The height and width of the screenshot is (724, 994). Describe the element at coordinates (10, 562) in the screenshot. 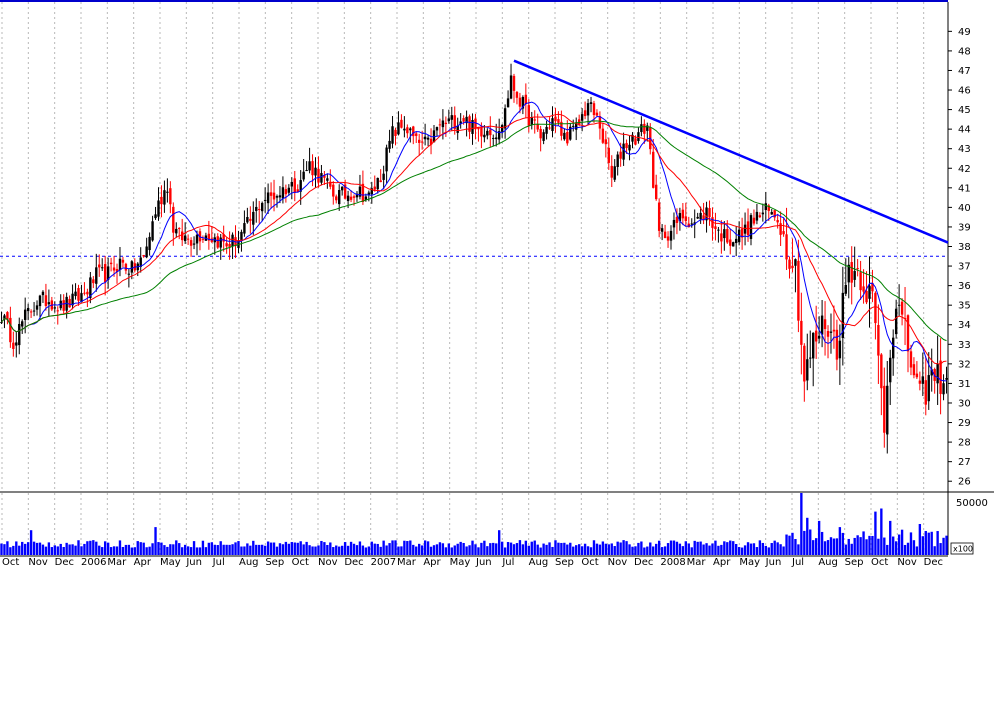

I see `month-tick-label: Oct` at that location.